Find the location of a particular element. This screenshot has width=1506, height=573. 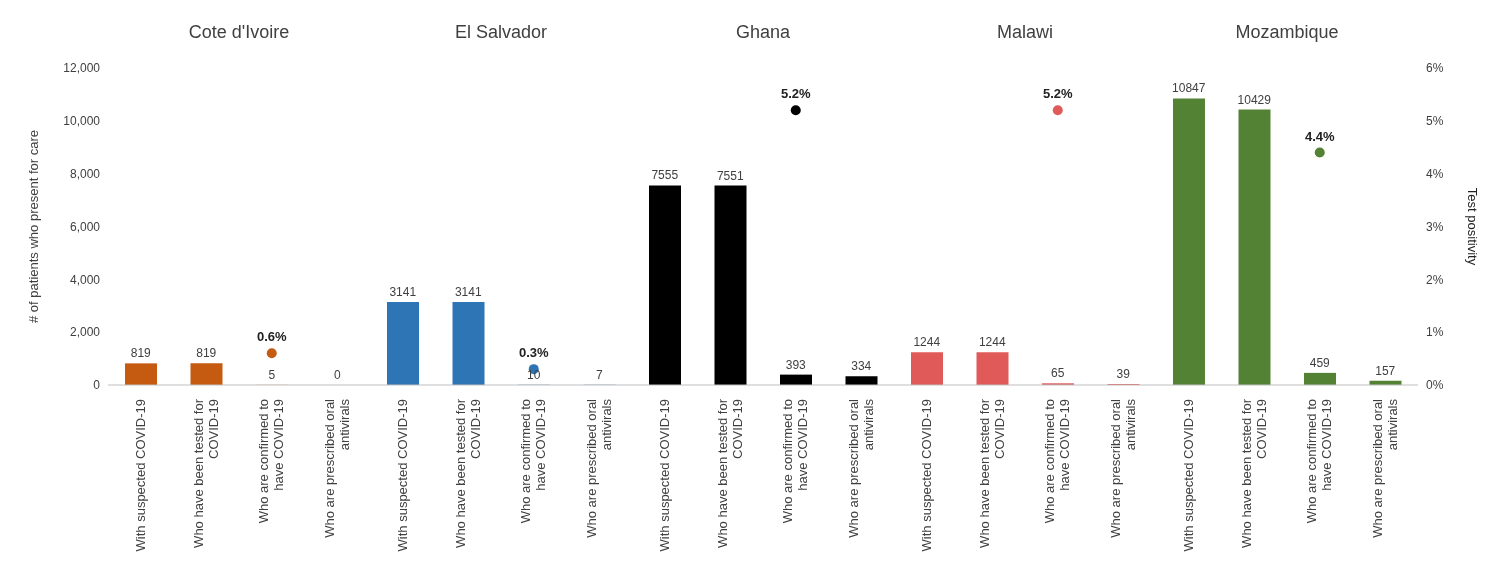

y2-tick-label: 1% is located at coordinates (1435, 332).